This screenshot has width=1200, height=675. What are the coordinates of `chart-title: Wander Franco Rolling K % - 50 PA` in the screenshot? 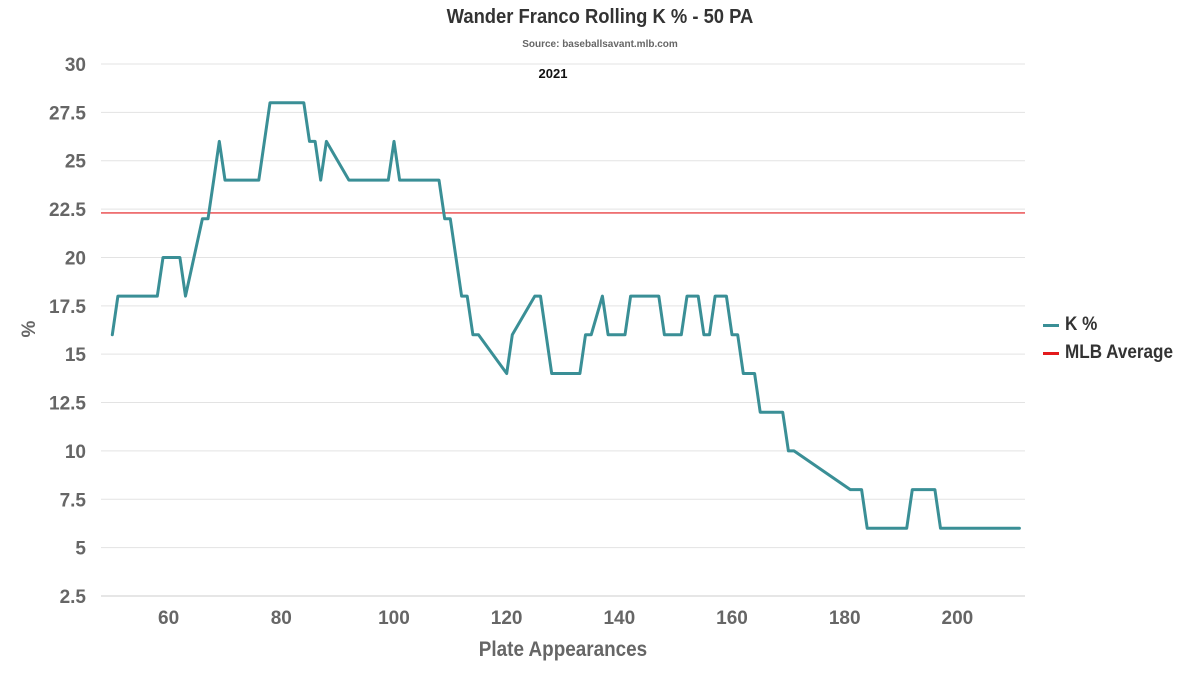 It's located at (600, 17).